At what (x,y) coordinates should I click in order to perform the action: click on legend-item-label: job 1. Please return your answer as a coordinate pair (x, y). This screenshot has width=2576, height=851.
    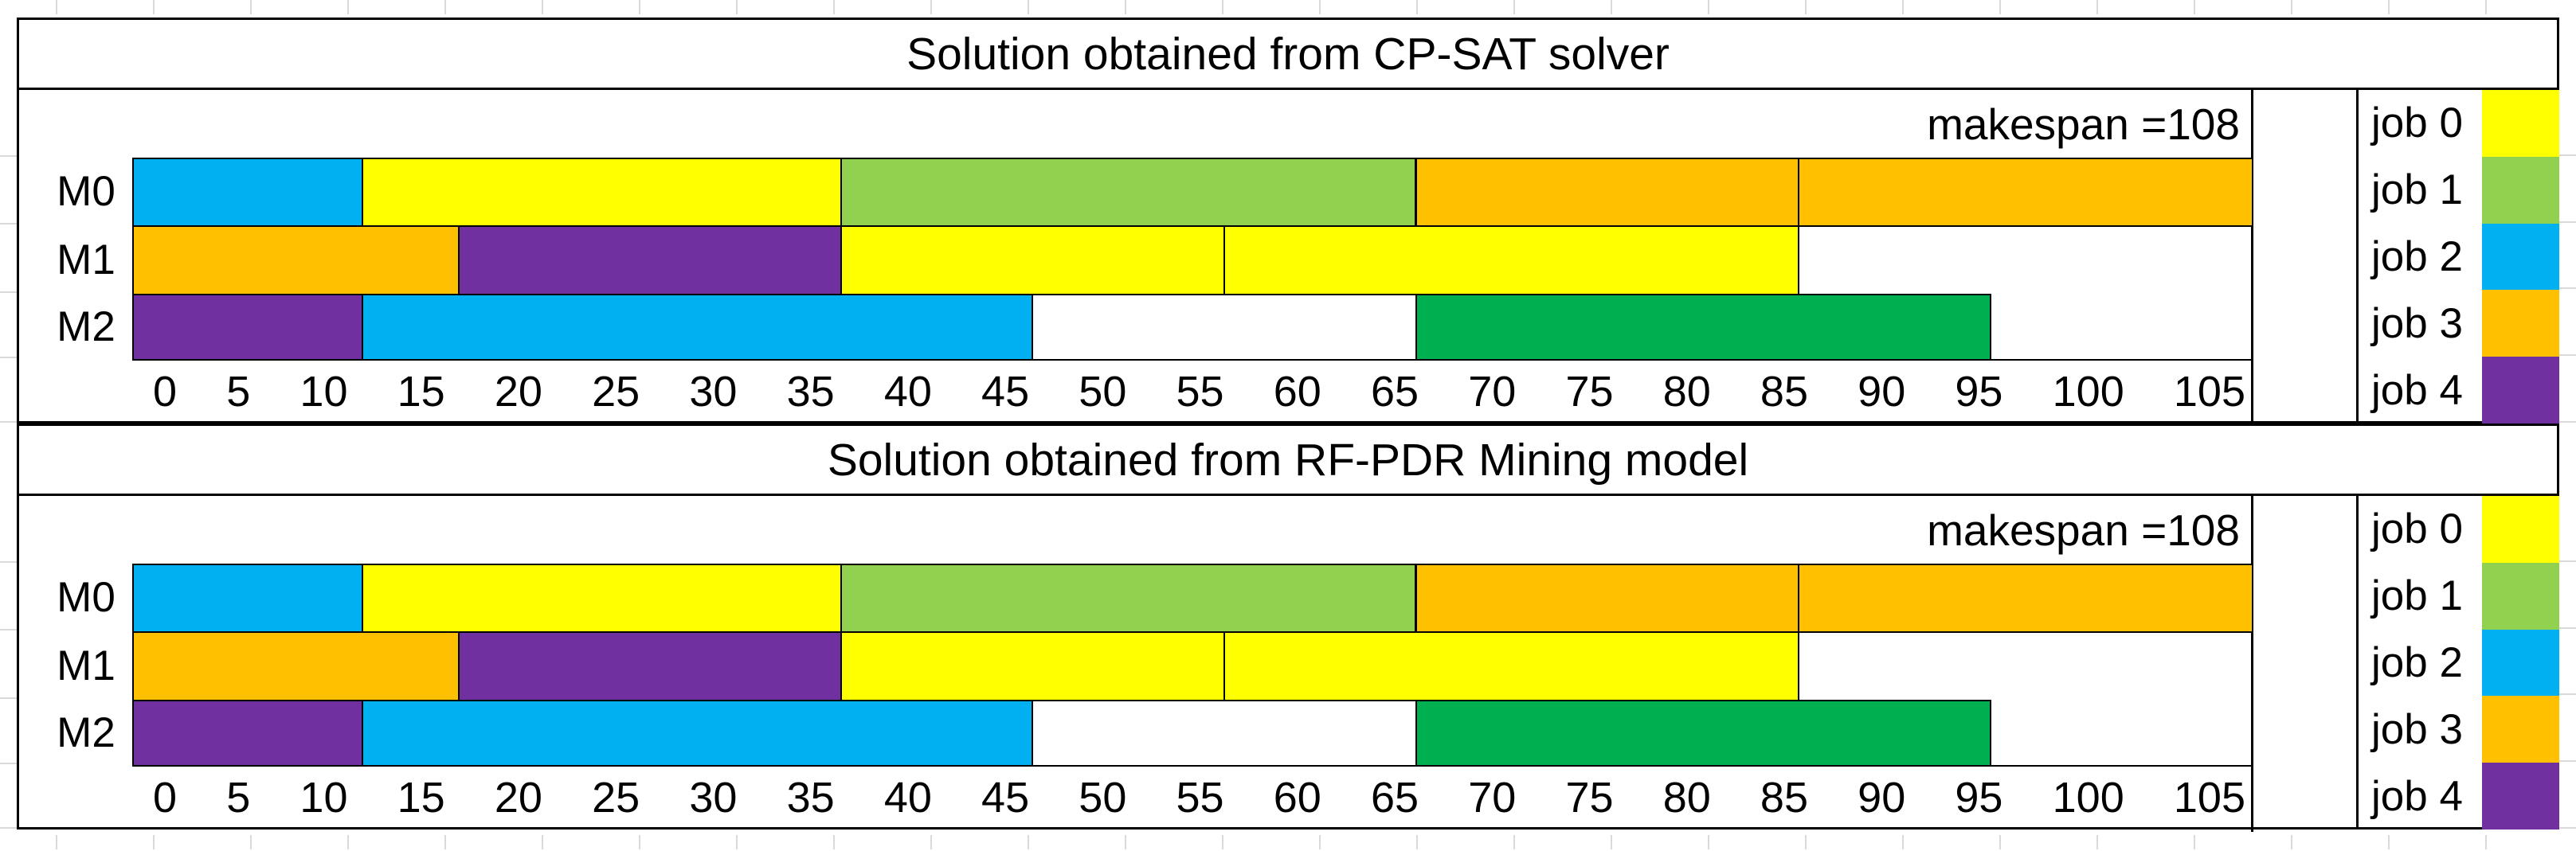
    Looking at the image, I should click on (2417, 596).